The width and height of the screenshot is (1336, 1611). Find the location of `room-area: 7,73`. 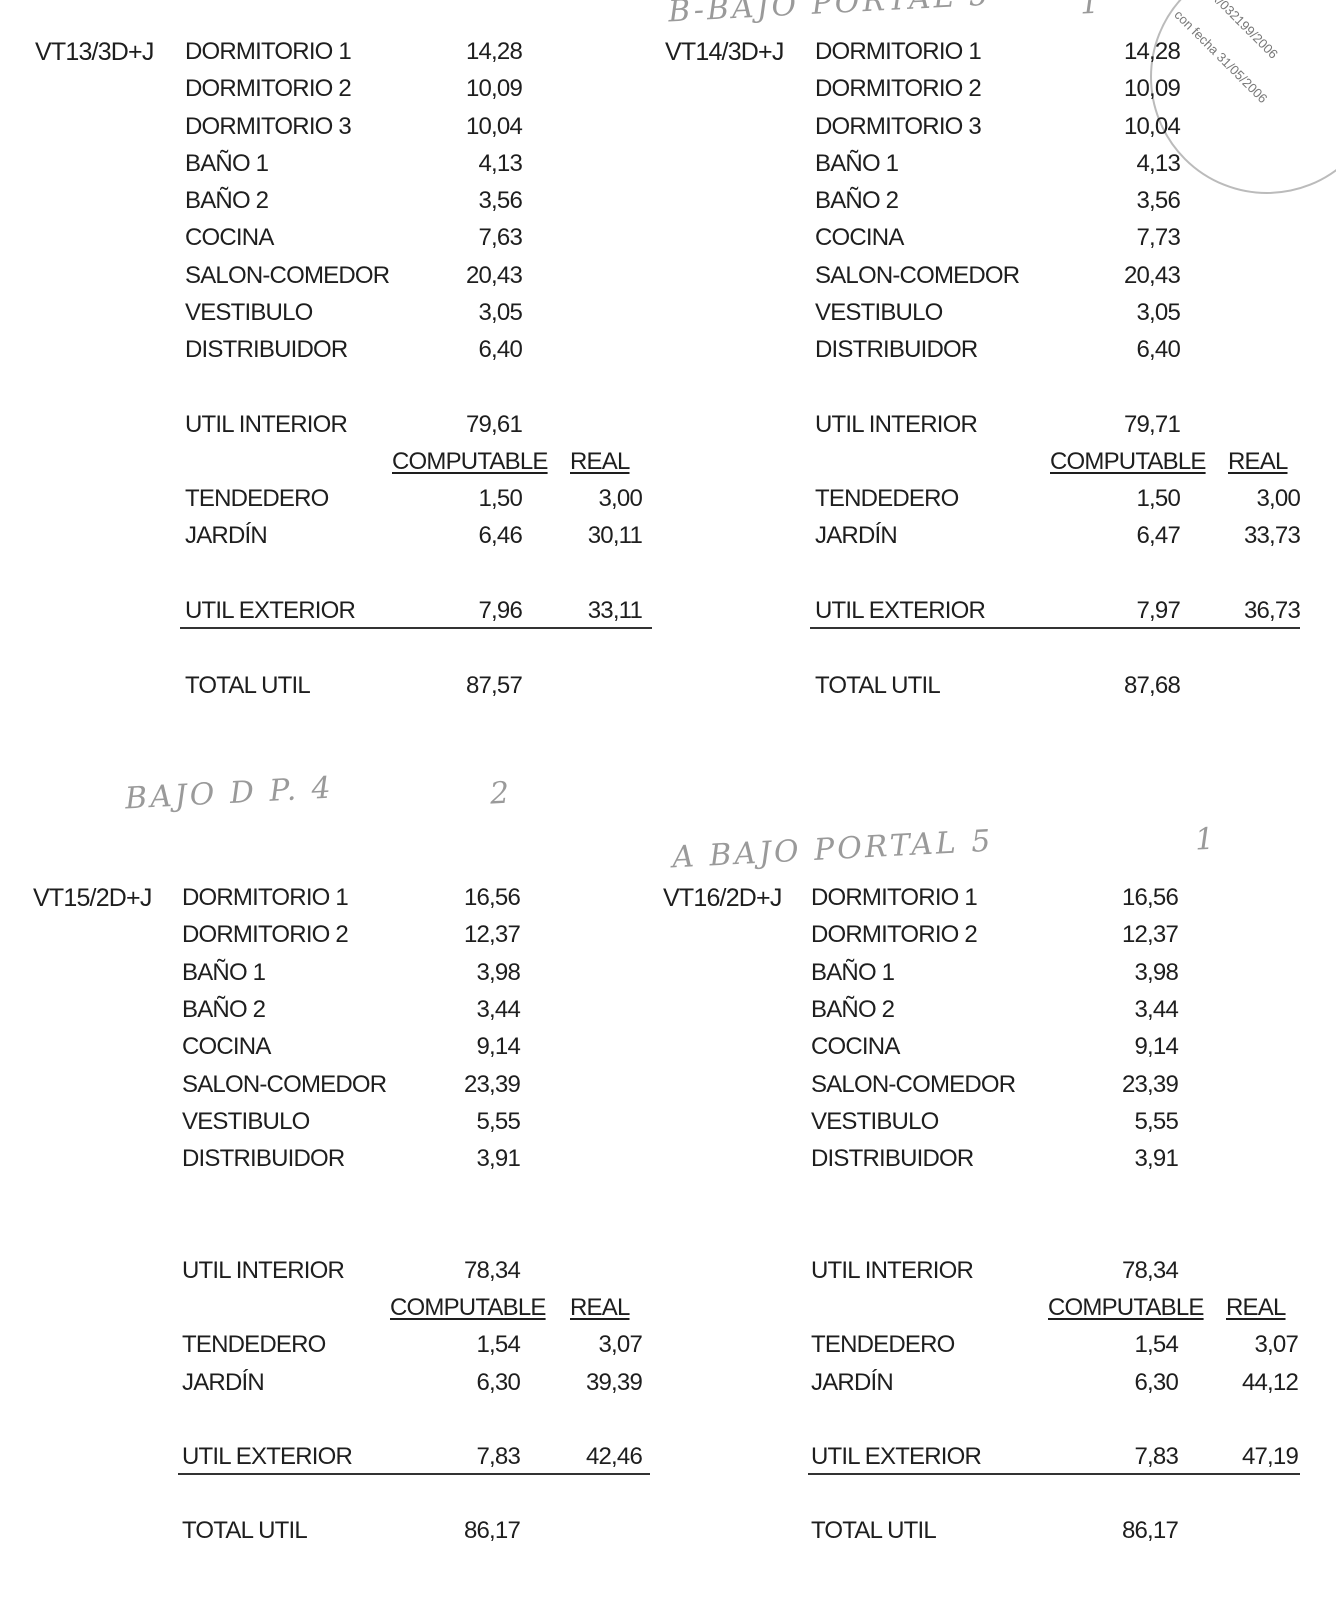

room-area: 7,73 is located at coordinates (1158, 238).